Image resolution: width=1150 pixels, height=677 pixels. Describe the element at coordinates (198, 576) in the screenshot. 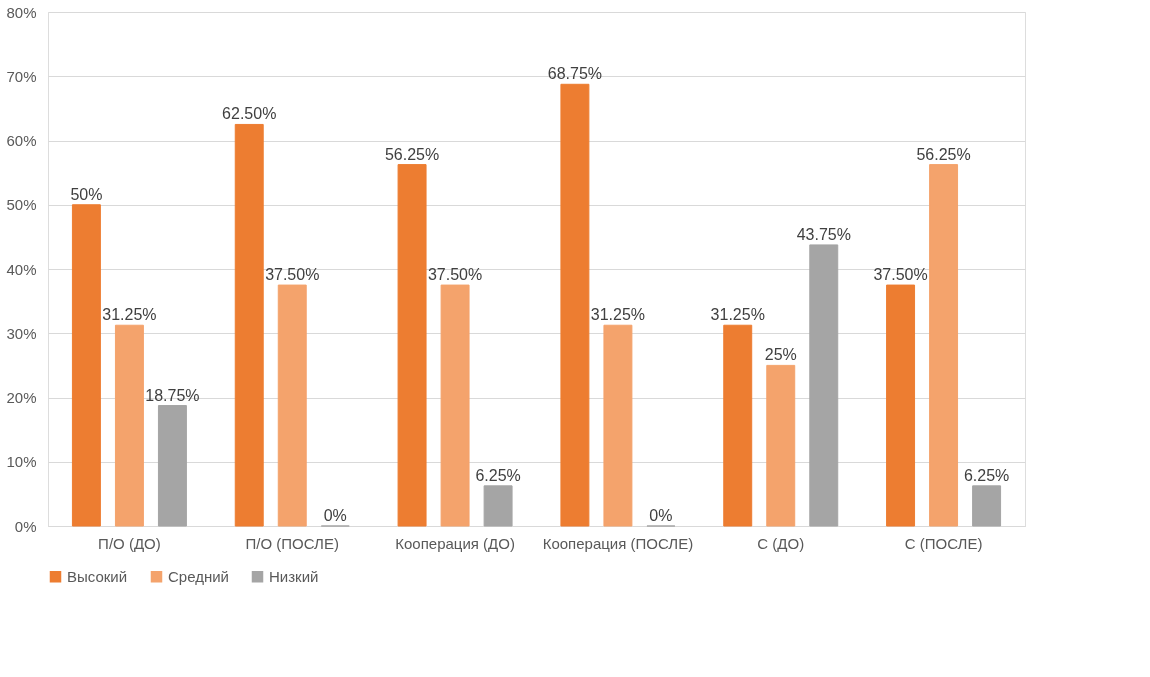

I see `legend-label: Средний` at that location.